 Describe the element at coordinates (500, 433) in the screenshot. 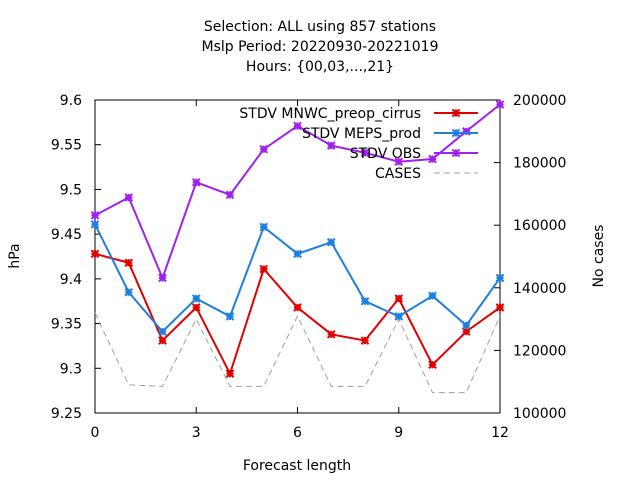

I see `x-tick-label: 12` at that location.